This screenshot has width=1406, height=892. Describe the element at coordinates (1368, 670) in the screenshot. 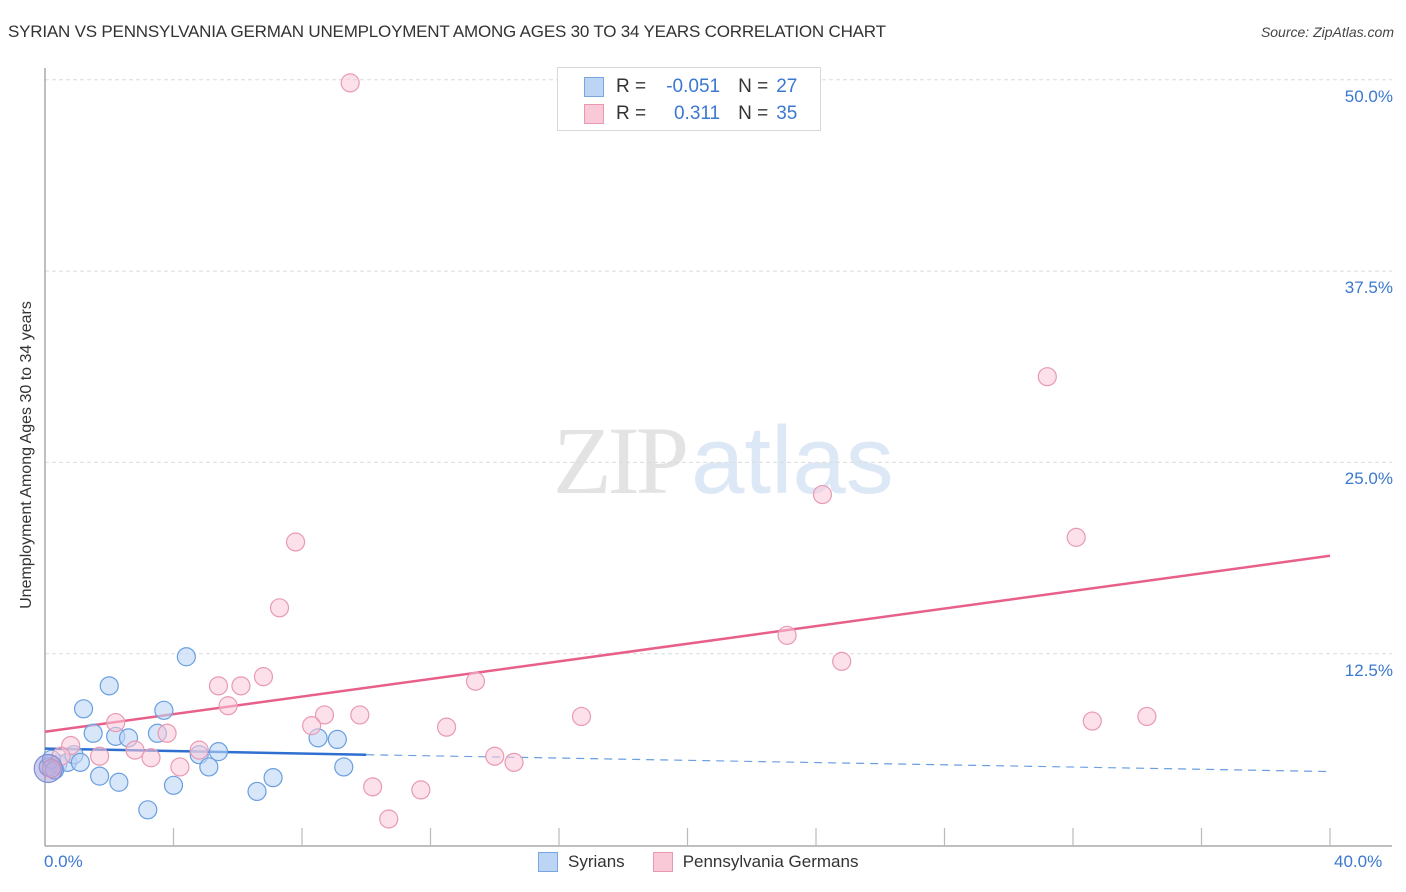

I see `y-tick-12-5: 12.5%` at that location.